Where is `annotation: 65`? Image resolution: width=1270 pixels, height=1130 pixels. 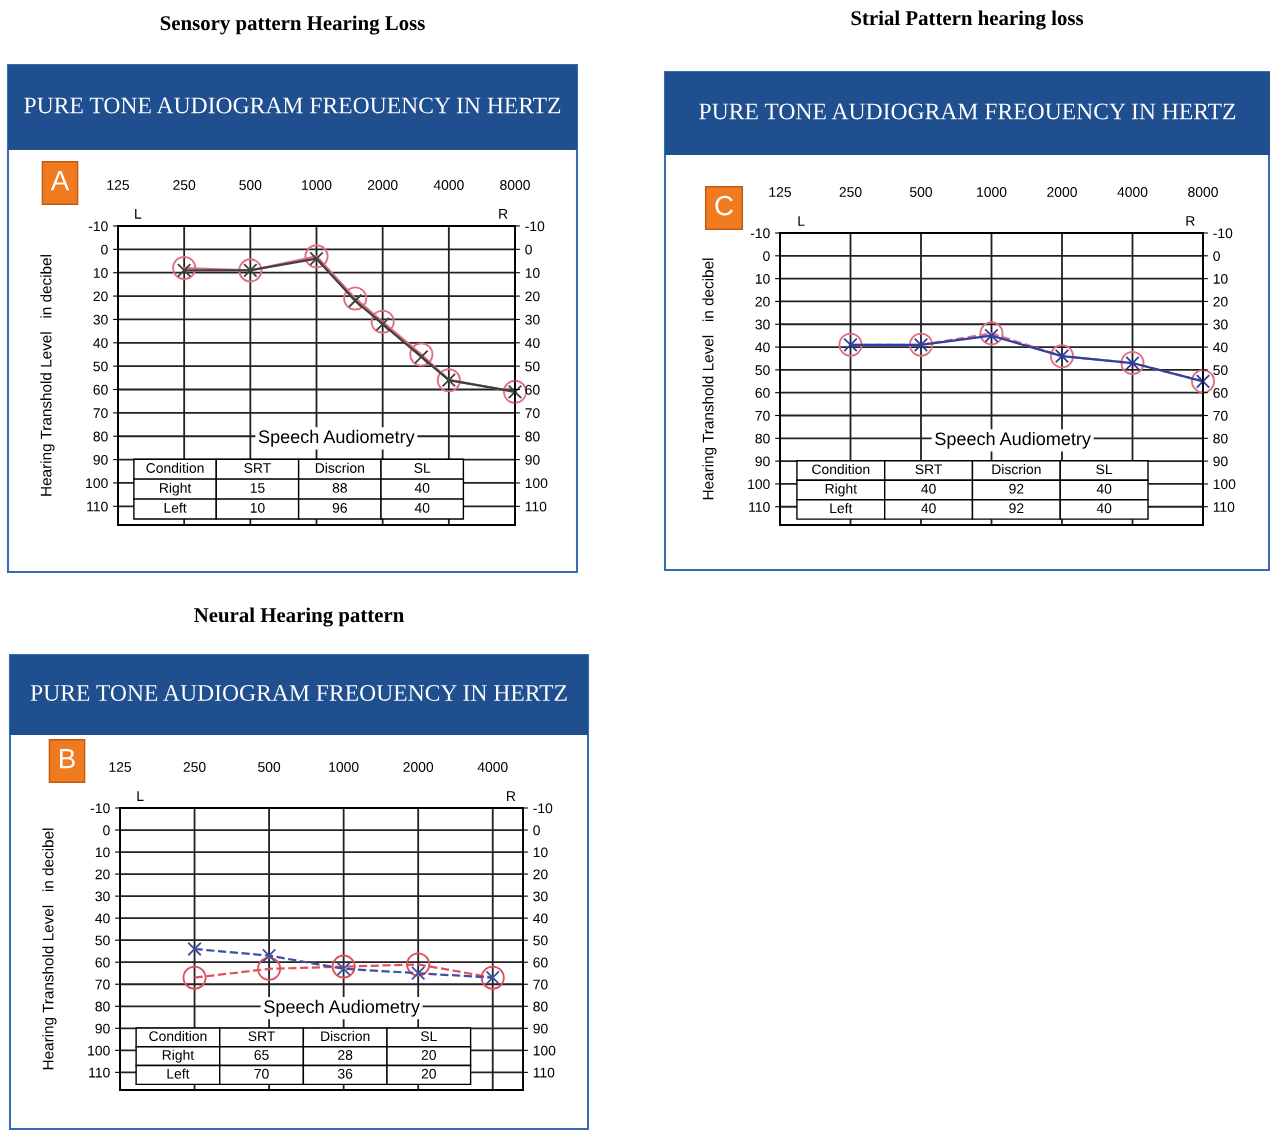 annotation: 65 is located at coordinates (261, 1055).